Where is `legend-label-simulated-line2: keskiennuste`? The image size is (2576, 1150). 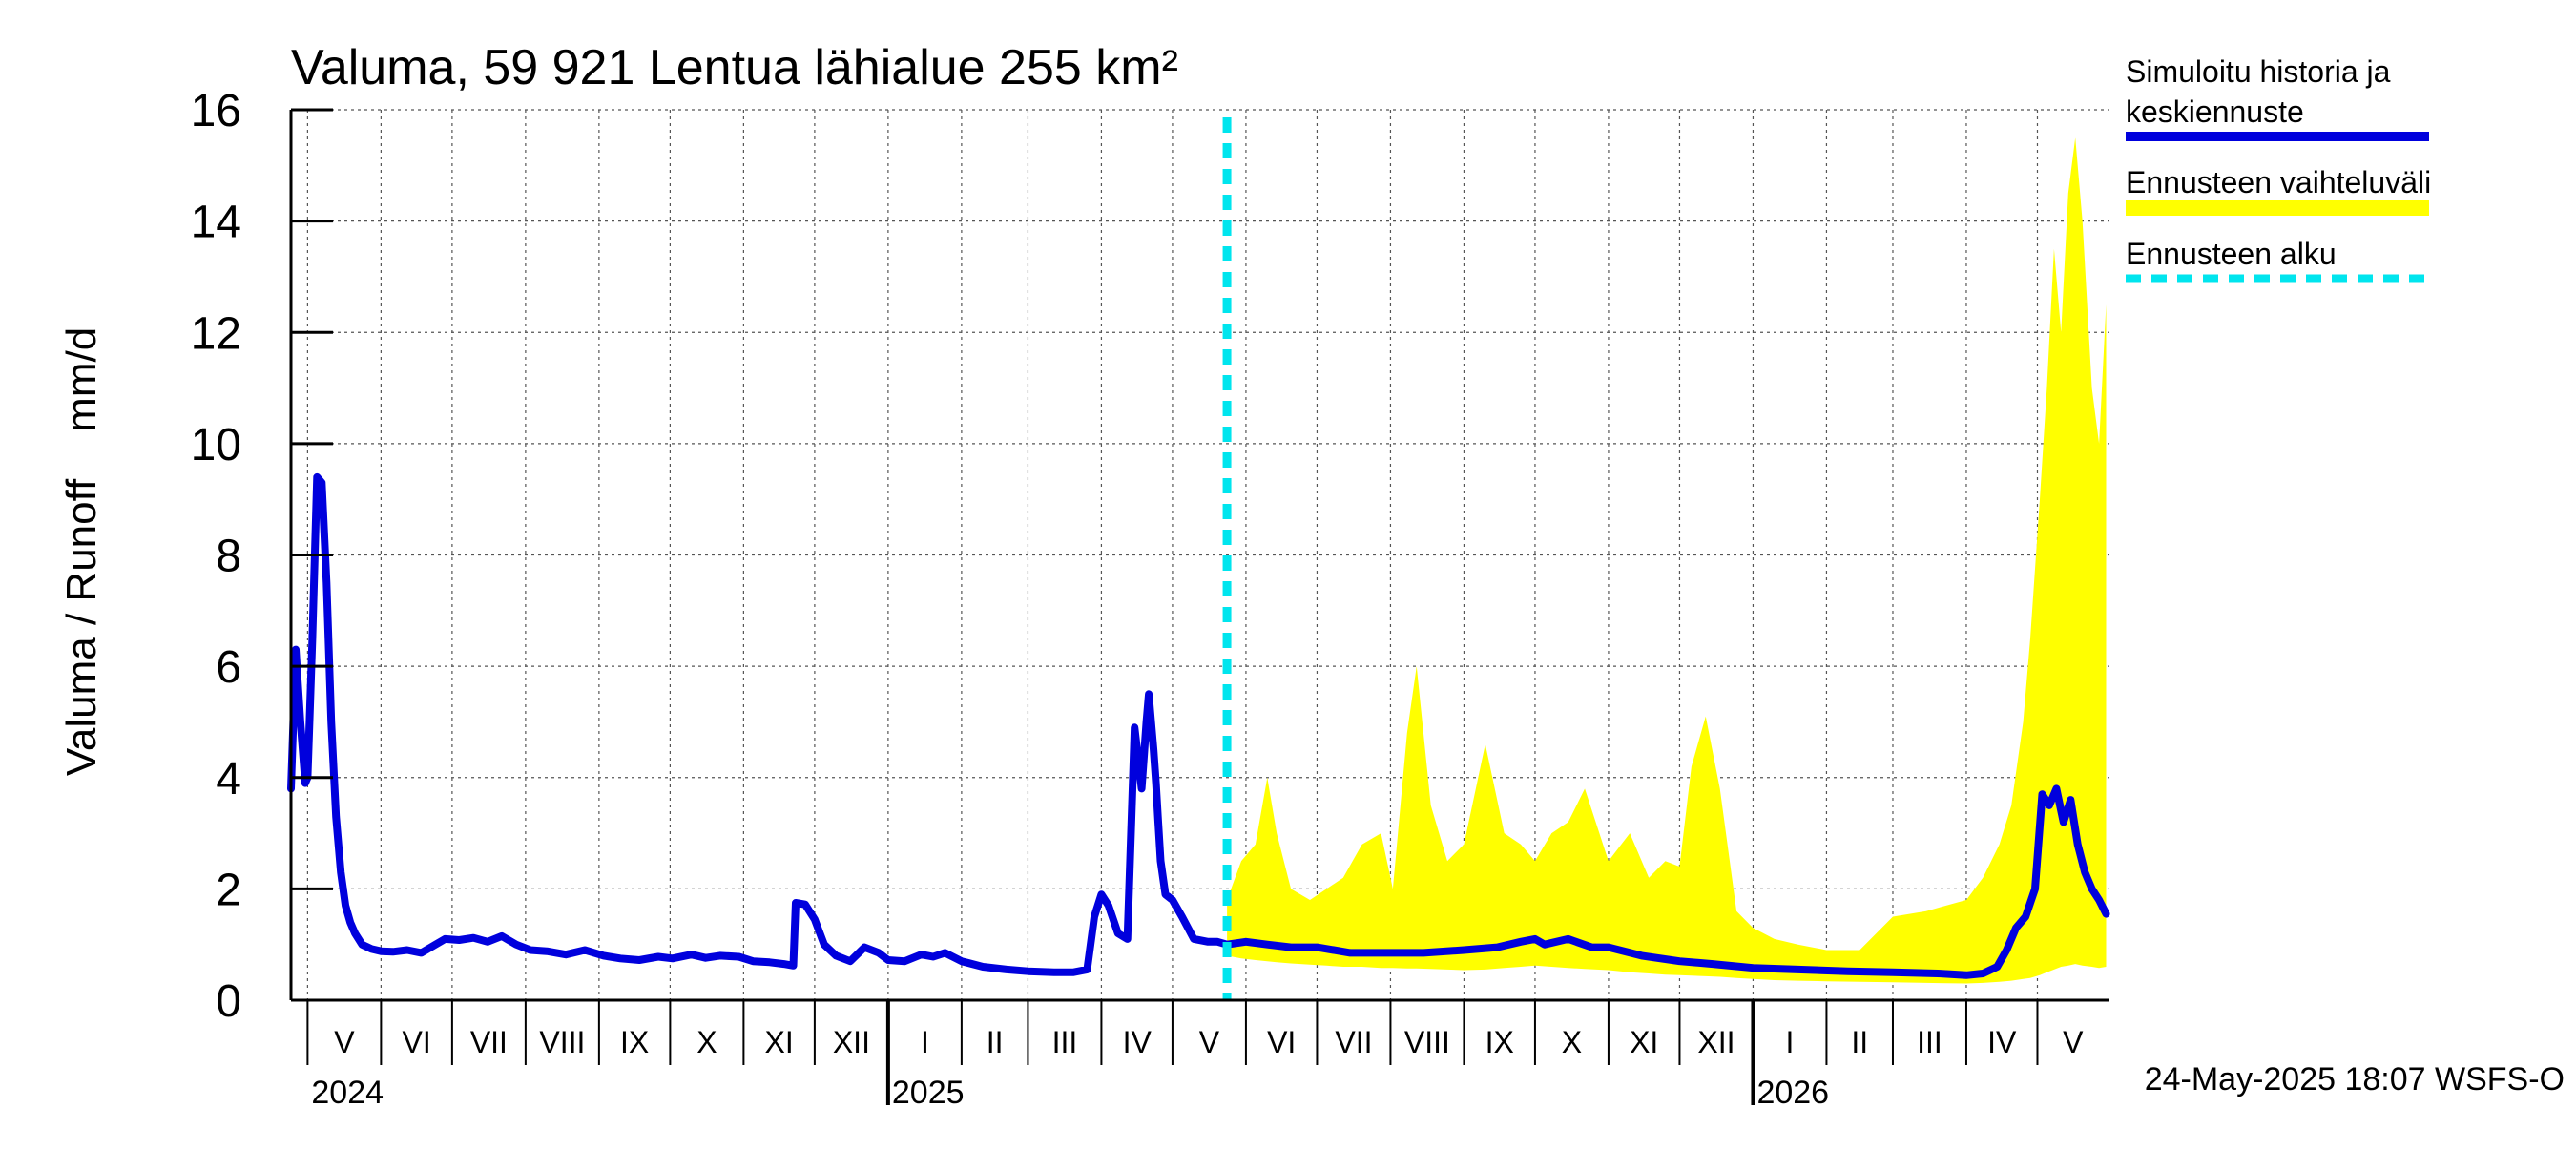 legend-label-simulated-line2: keskiennuste is located at coordinates (2215, 111).